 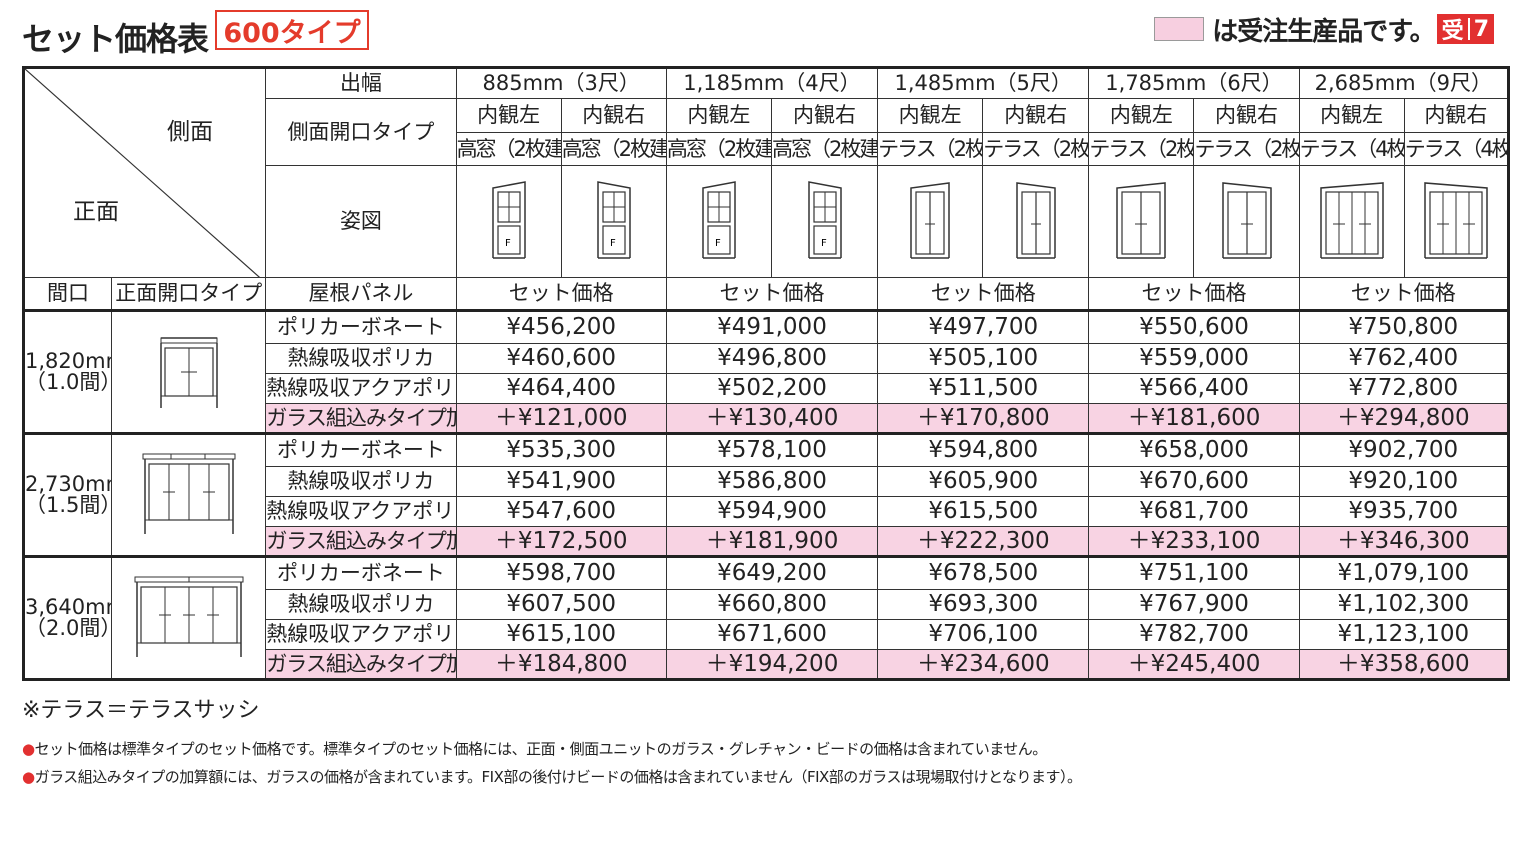 I want to click on price-cell: ¥772,800, so click(x=1404, y=388).